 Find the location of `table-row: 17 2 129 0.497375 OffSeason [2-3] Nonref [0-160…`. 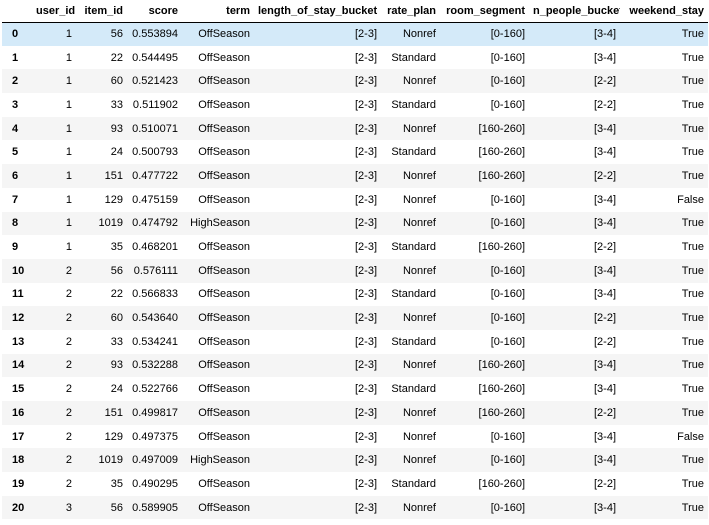

table-row: 17 2 129 0.497375 OffSeason [2-3] Nonref [0-160… is located at coordinates (355, 436).